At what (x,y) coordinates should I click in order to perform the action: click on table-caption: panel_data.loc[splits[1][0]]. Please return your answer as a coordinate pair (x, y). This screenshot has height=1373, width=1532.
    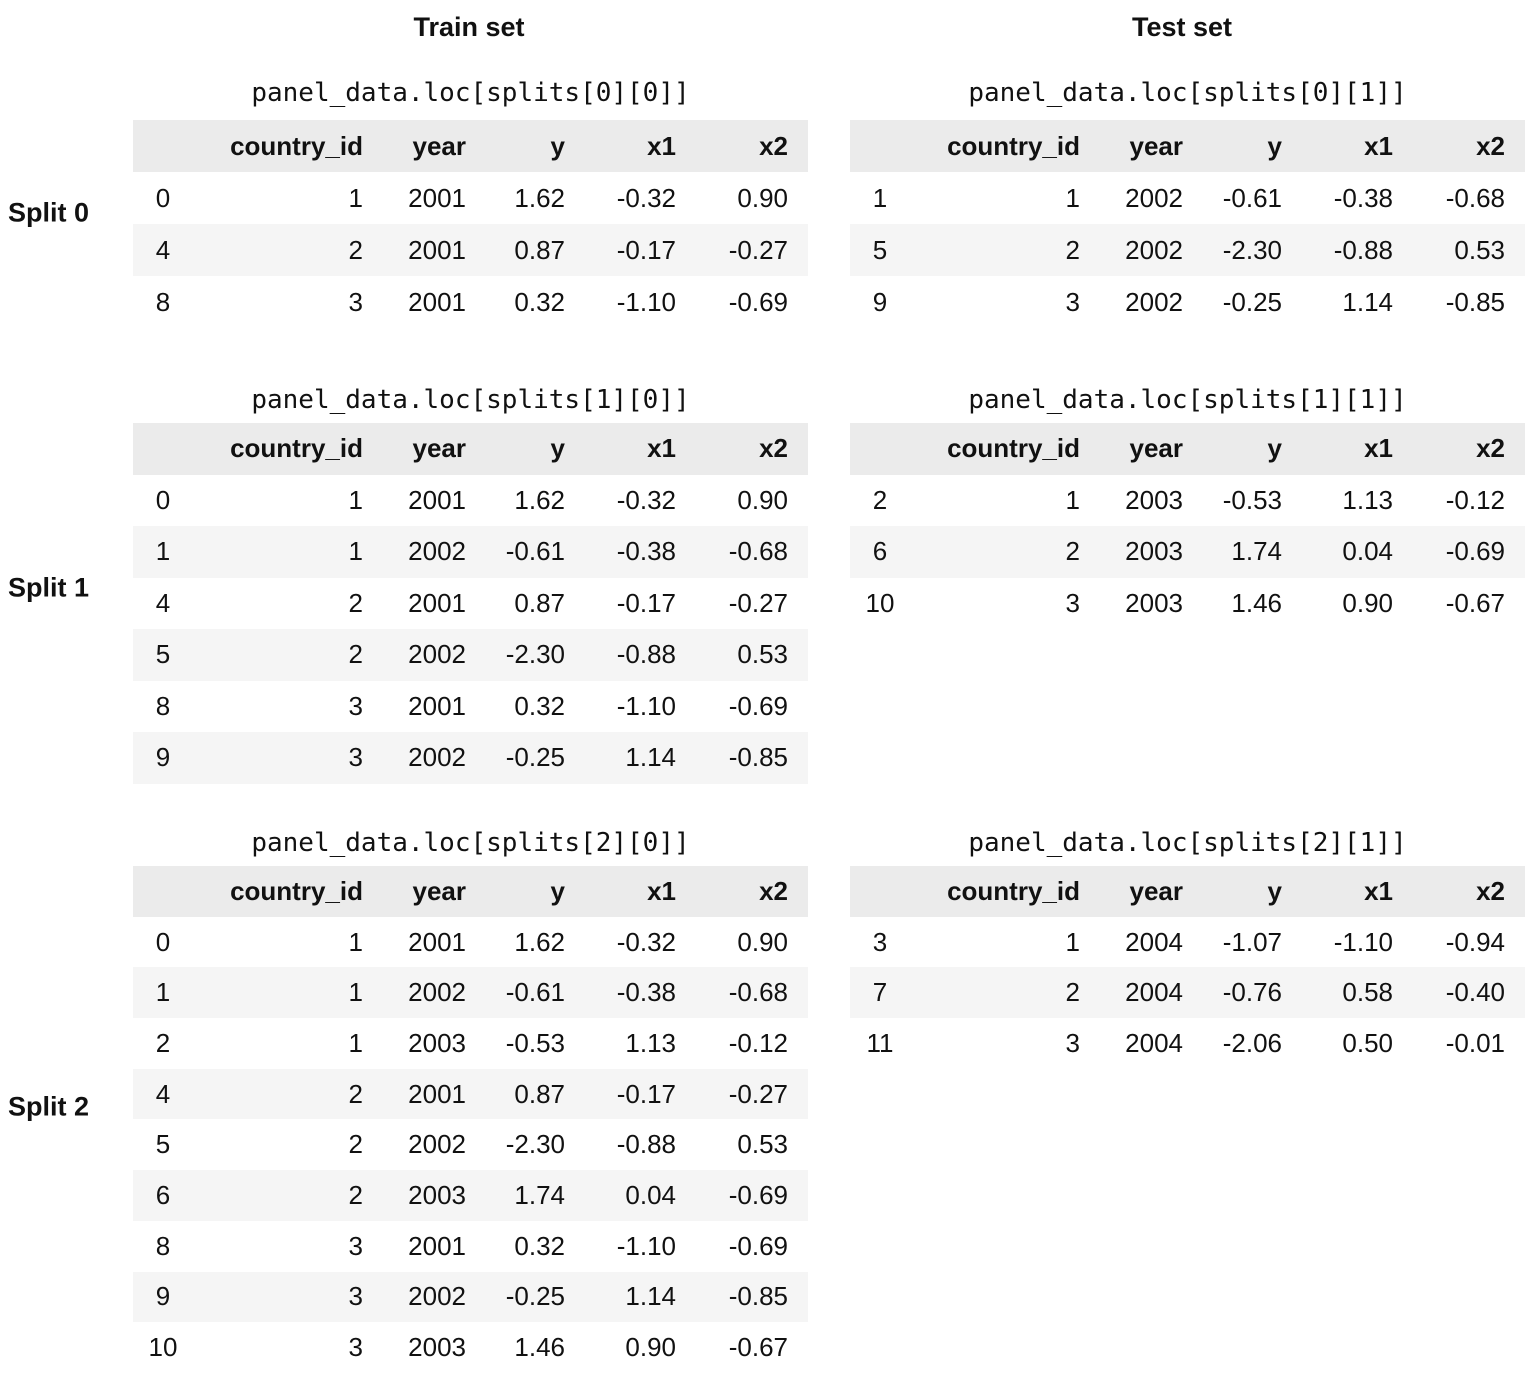
    Looking at the image, I should click on (470, 400).